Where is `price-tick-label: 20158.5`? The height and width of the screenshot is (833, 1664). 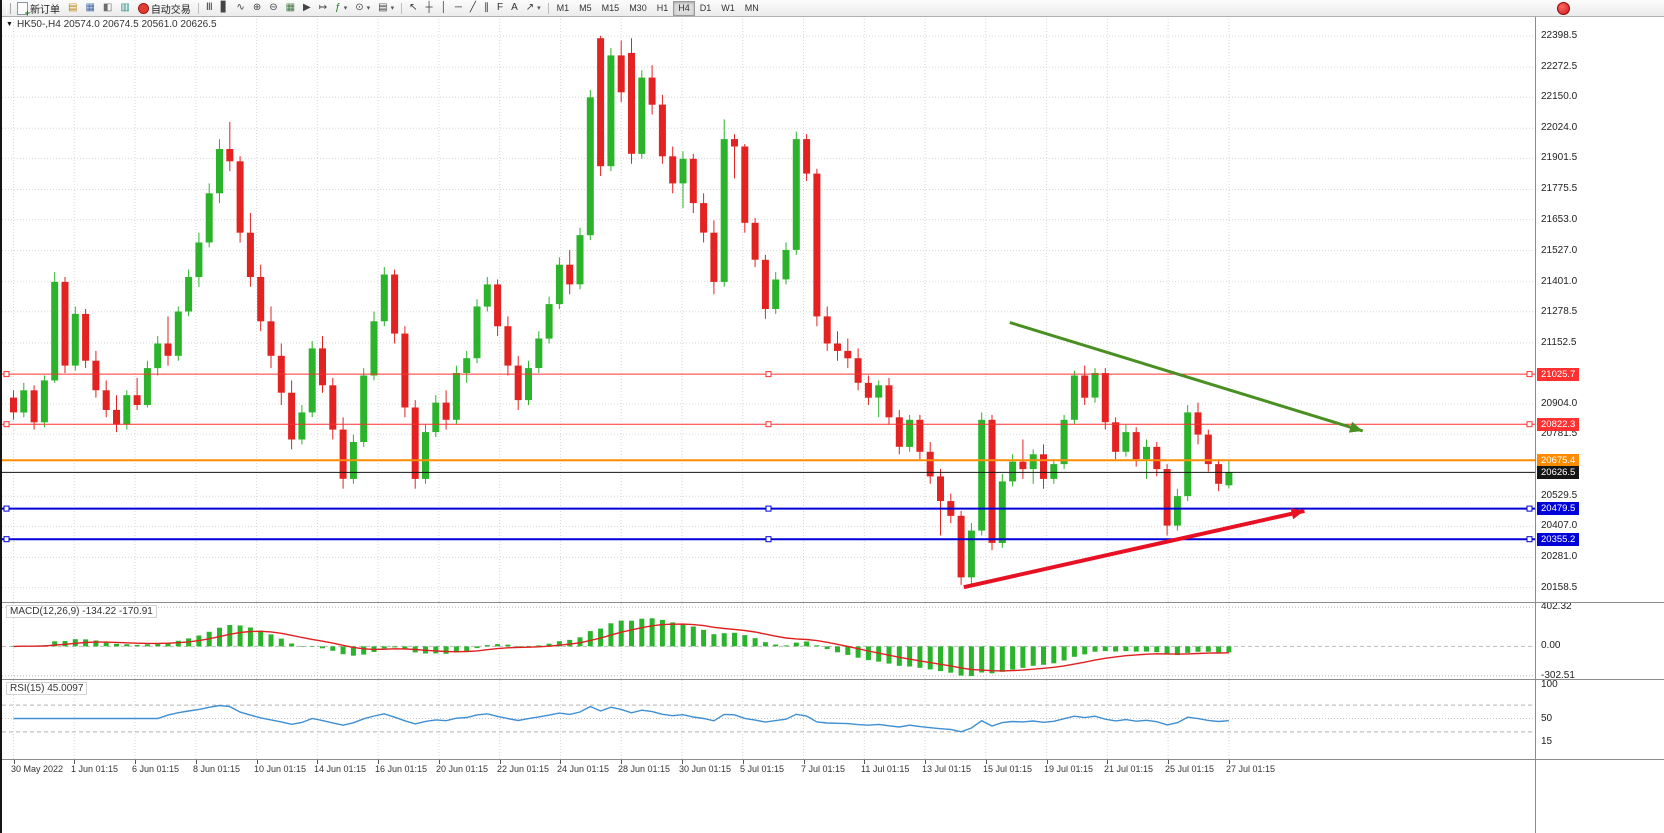
price-tick-label: 20158.5 is located at coordinates (1559, 587).